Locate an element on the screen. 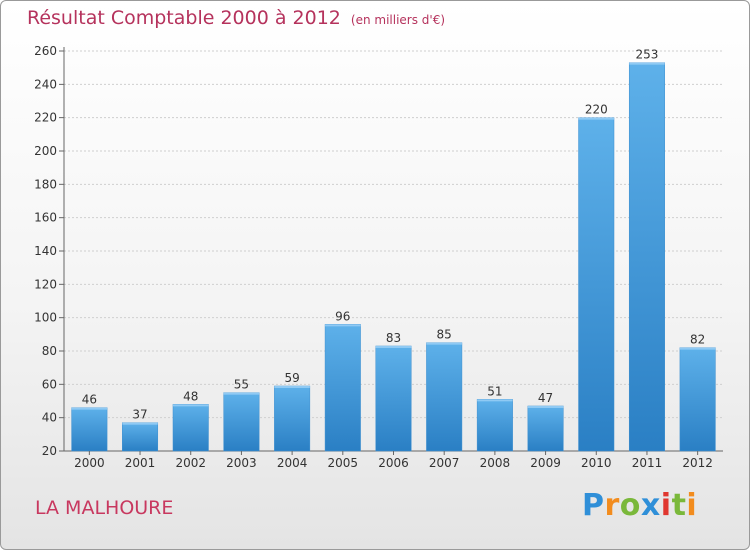  data-label: 82 is located at coordinates (697, 340).